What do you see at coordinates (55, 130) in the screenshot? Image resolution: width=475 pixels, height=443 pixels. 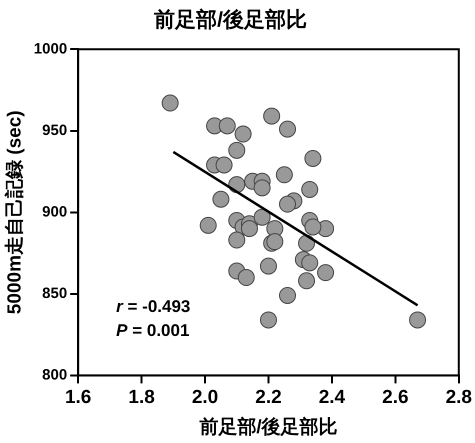 I see `y-tick-label: 950` at bounding box center [55, 130].